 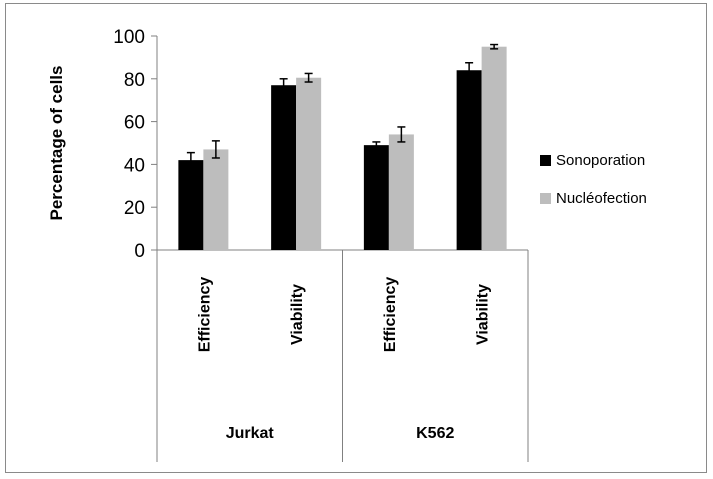 What do you see at coordinates (250, 433) in the screenshot?
I see `x-group-label: Jurkat` at bounding box center [250, 433].